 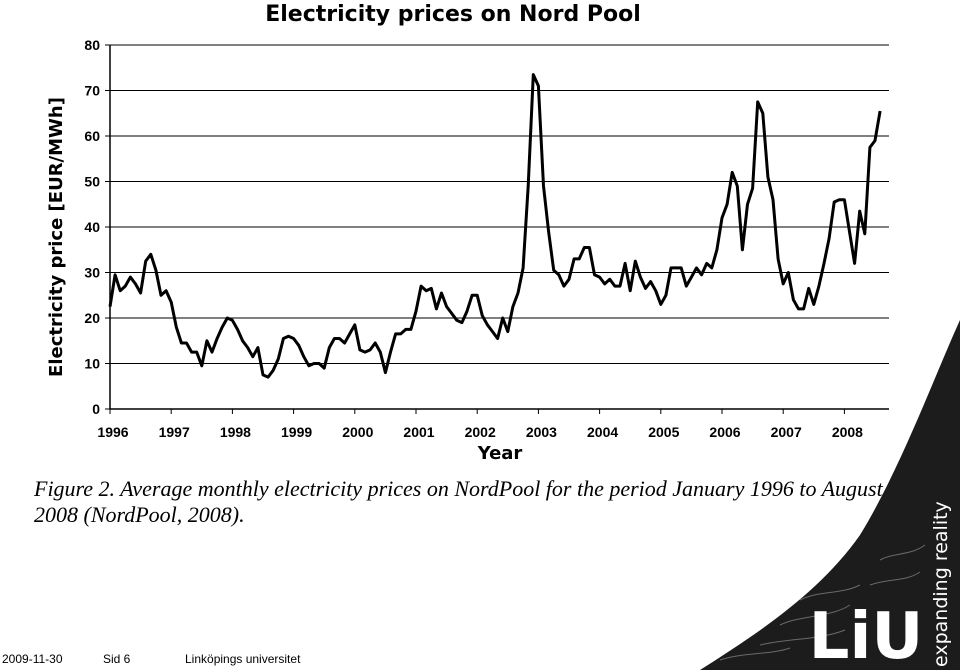 What do you see at coordinates (243, 659) in the screenshot?
I see `footer-organization: Linköpings universitet` at bounding box center [243, 659].